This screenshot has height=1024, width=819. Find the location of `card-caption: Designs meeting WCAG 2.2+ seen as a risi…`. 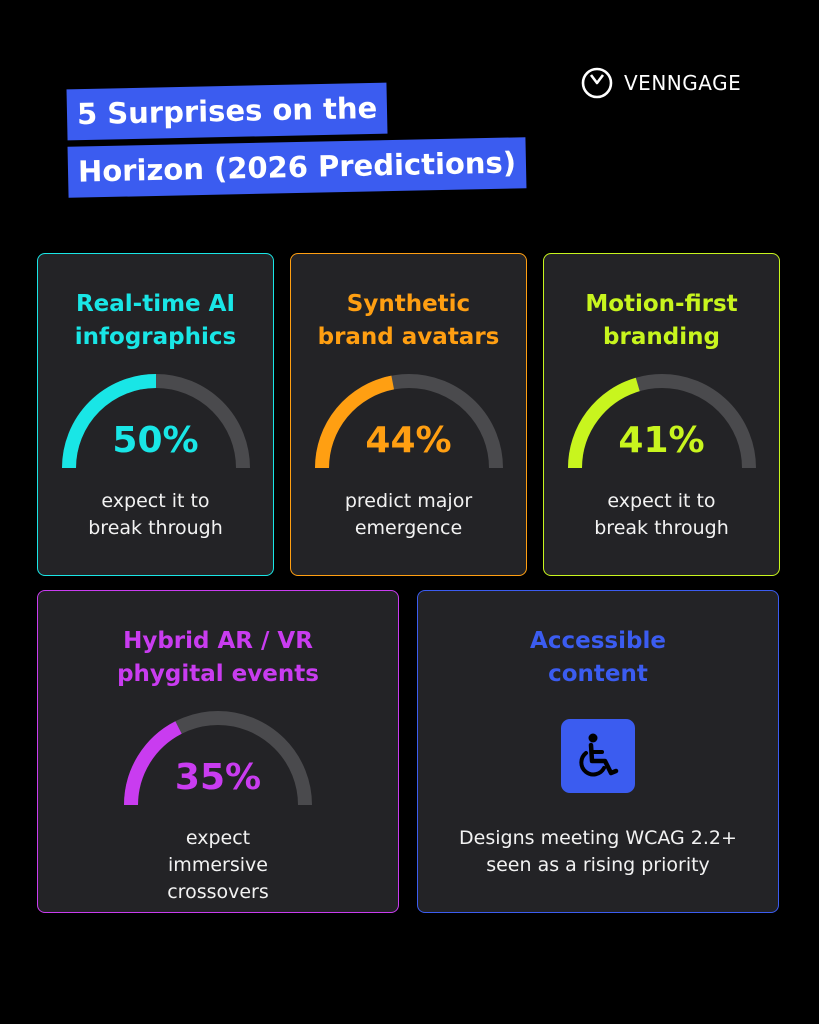

card-caption: Designs meeting WCAG 2.2+ seen as a risi… is located at coordinates (598, 851).